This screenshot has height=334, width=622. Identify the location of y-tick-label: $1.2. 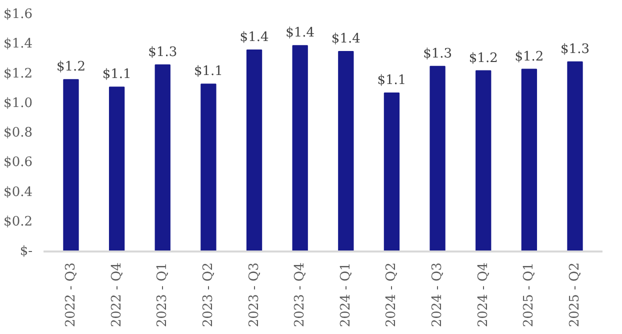
(18, 74).